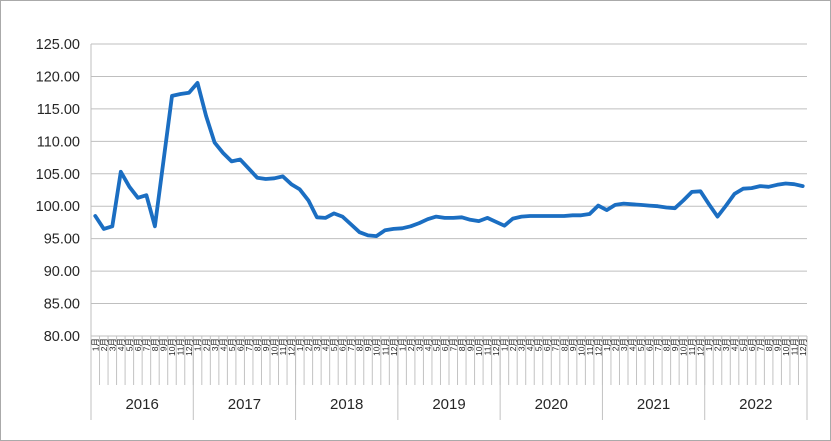 The height and width of the screenshot is (441, 831). What do you see at coordinates (653, 404) in the screenshot?
I see `x-axis-year-label: 2021` at bounding box center [653, 404].